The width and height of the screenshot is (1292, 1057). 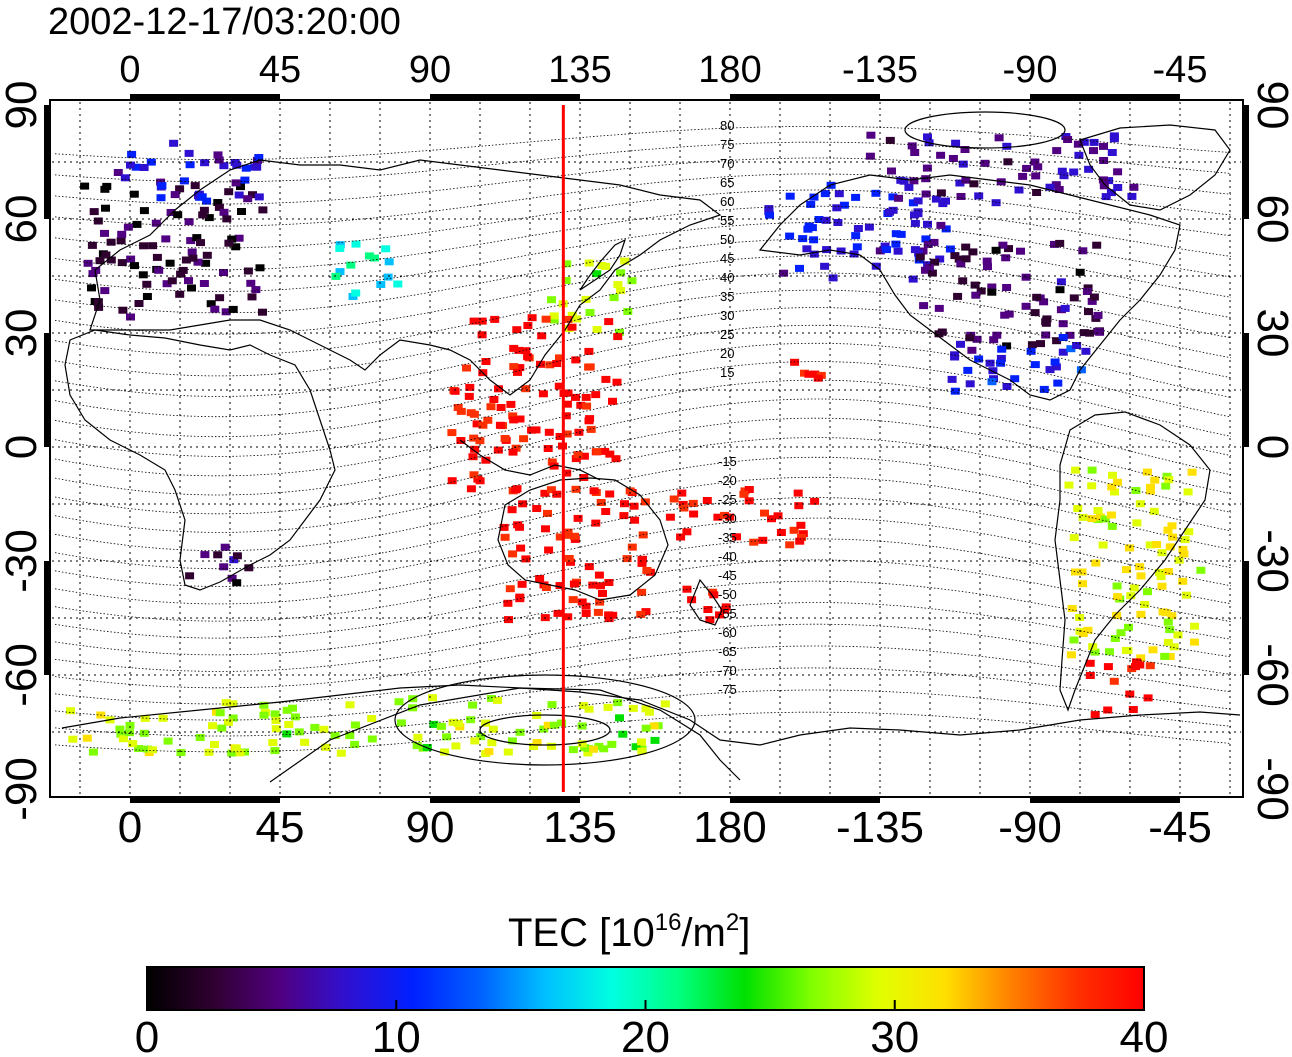 I want to click on left-lat-label: 0, so click(x=23, y=447).